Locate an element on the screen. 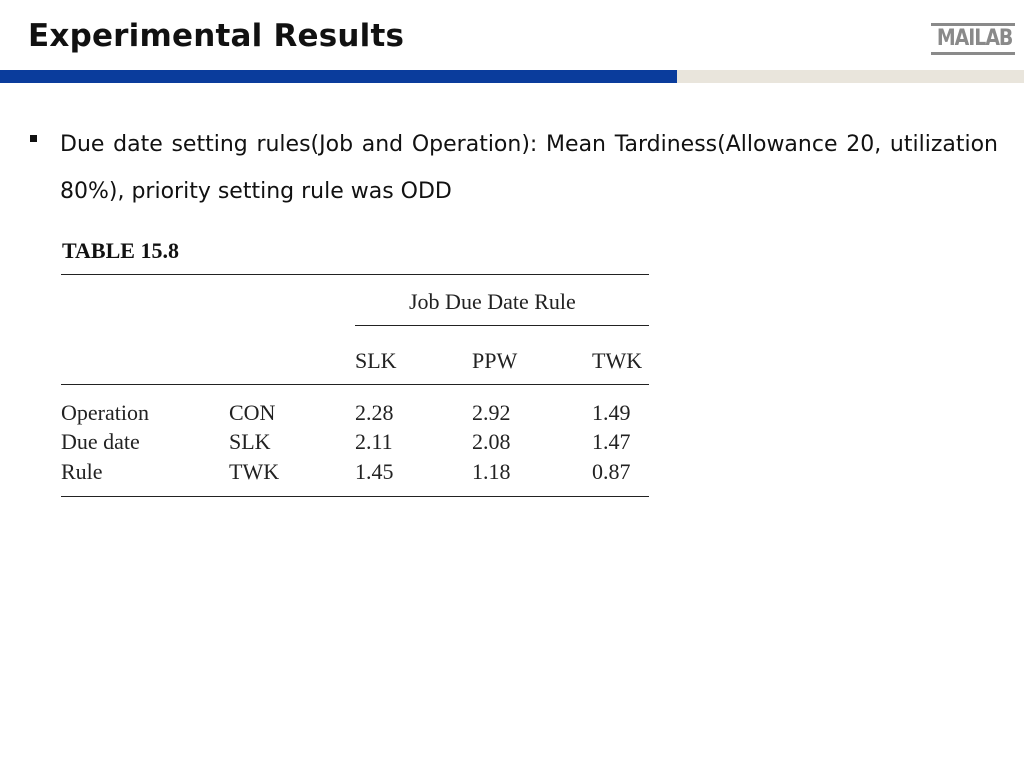 This screenshot has width=1024, height=768. table-cell: 1.45 is located at coordinates (374, 471).